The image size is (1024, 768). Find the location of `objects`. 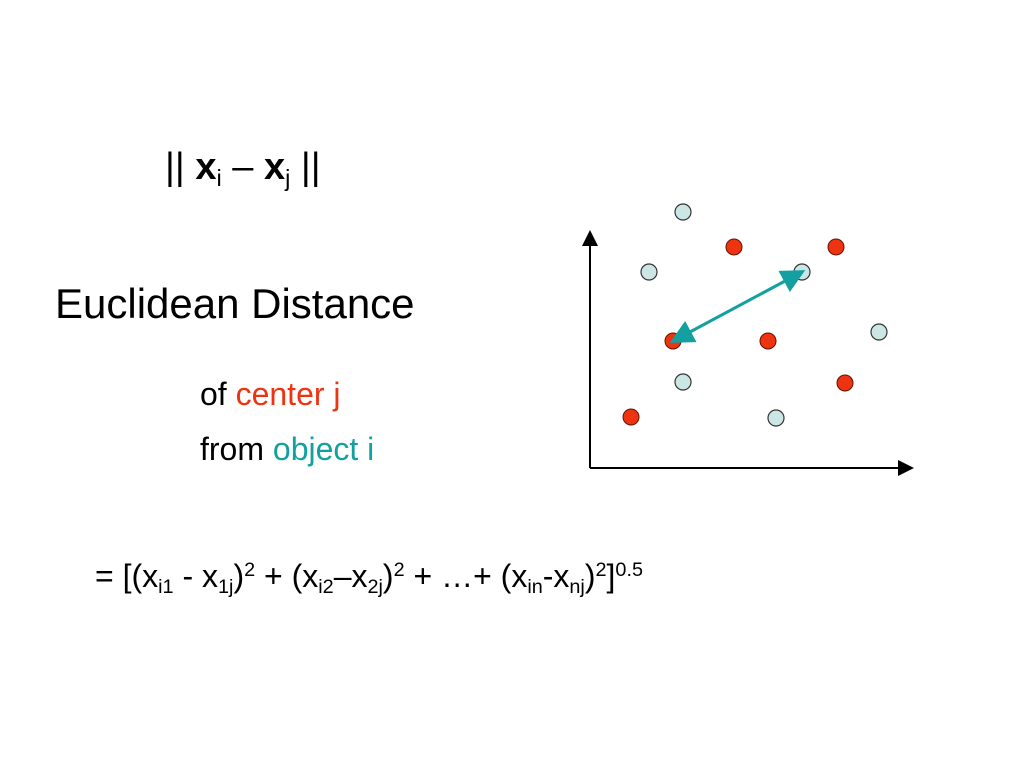

objects is located at coordinates (764, 315).